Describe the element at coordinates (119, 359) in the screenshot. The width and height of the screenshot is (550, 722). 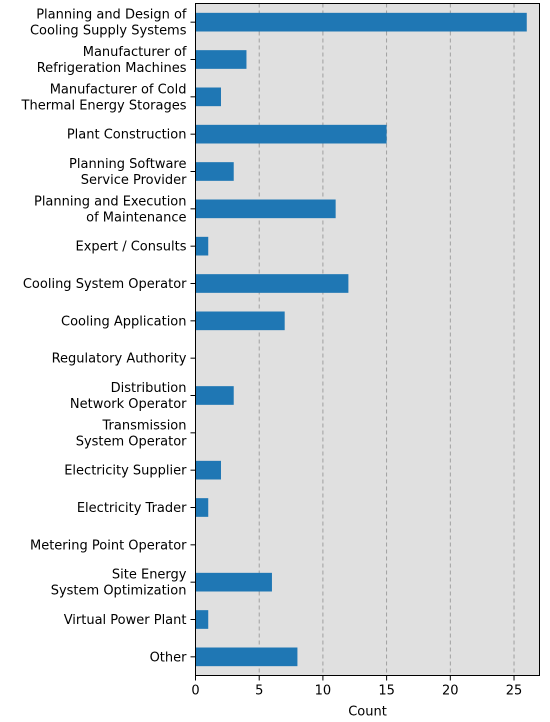
I see `y-tick-label: Regulatory Authority` at that location.